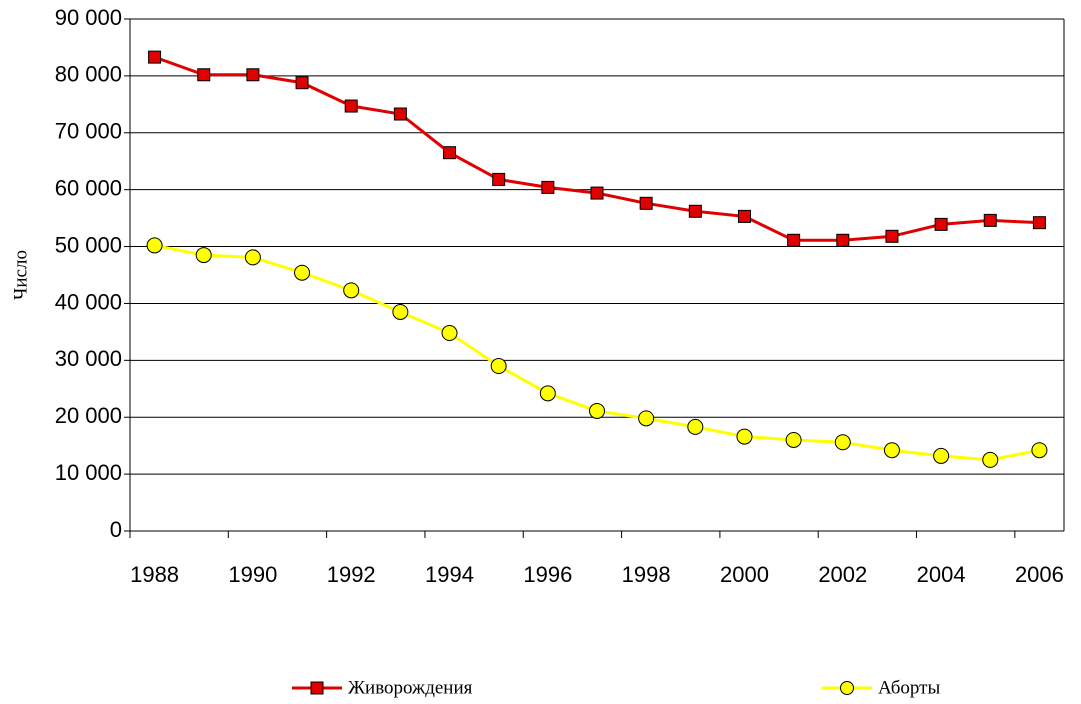  I want to click on x-tick-label: 2000, so click(744, 574).